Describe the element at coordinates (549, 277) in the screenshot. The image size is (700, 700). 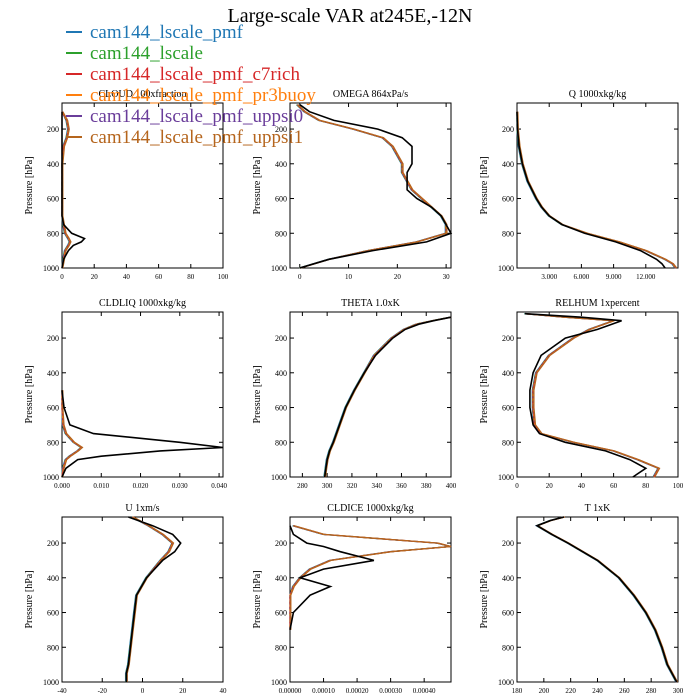
I see `x-tick-label: 3.000` at that location.